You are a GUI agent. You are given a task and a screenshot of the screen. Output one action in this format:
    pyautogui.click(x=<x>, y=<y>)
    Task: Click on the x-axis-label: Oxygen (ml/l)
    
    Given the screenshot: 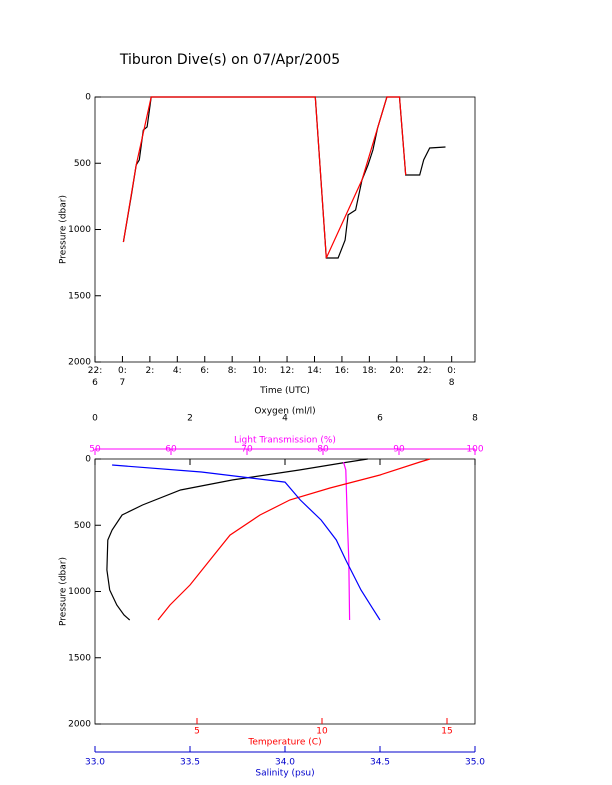 What is the action you would take?
    pyautogui.click(x=284, y=412)
    